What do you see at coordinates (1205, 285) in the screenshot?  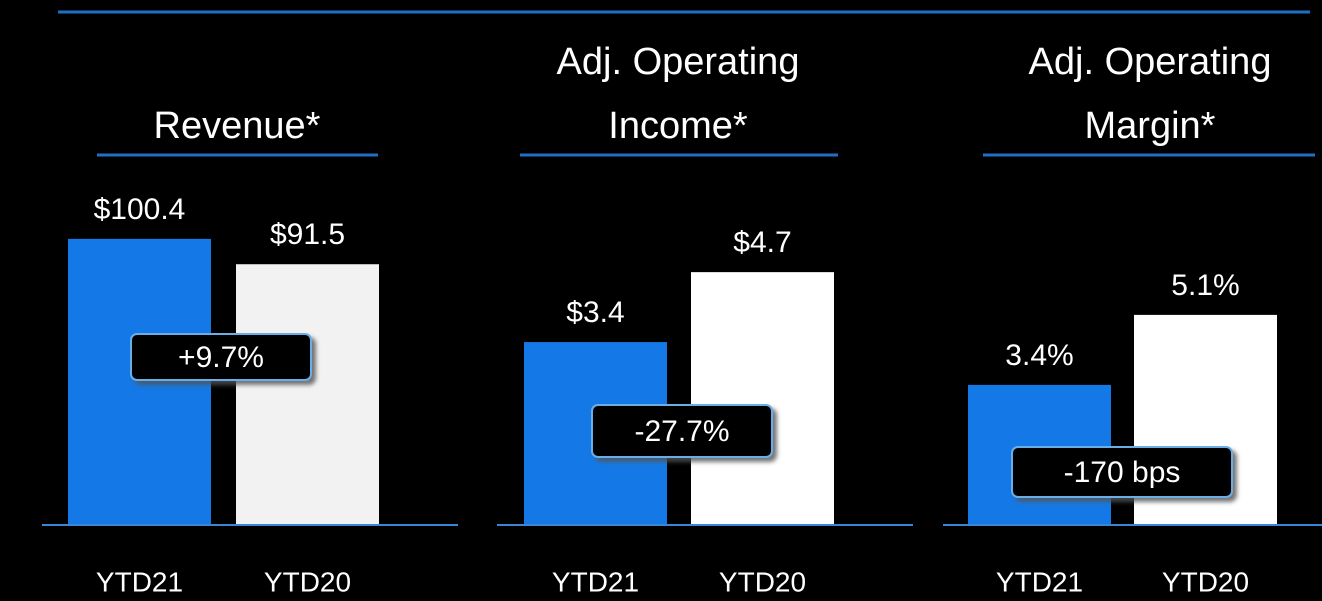 I see `value-label: 5.1%` at bounding box center [1205, 285].